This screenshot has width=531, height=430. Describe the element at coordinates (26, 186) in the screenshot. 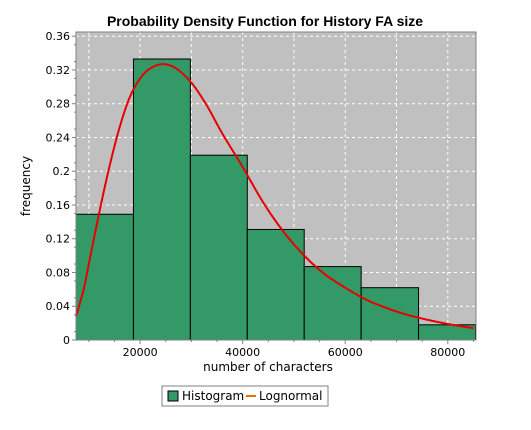

I see `y-axis-label: frequency` at that location.